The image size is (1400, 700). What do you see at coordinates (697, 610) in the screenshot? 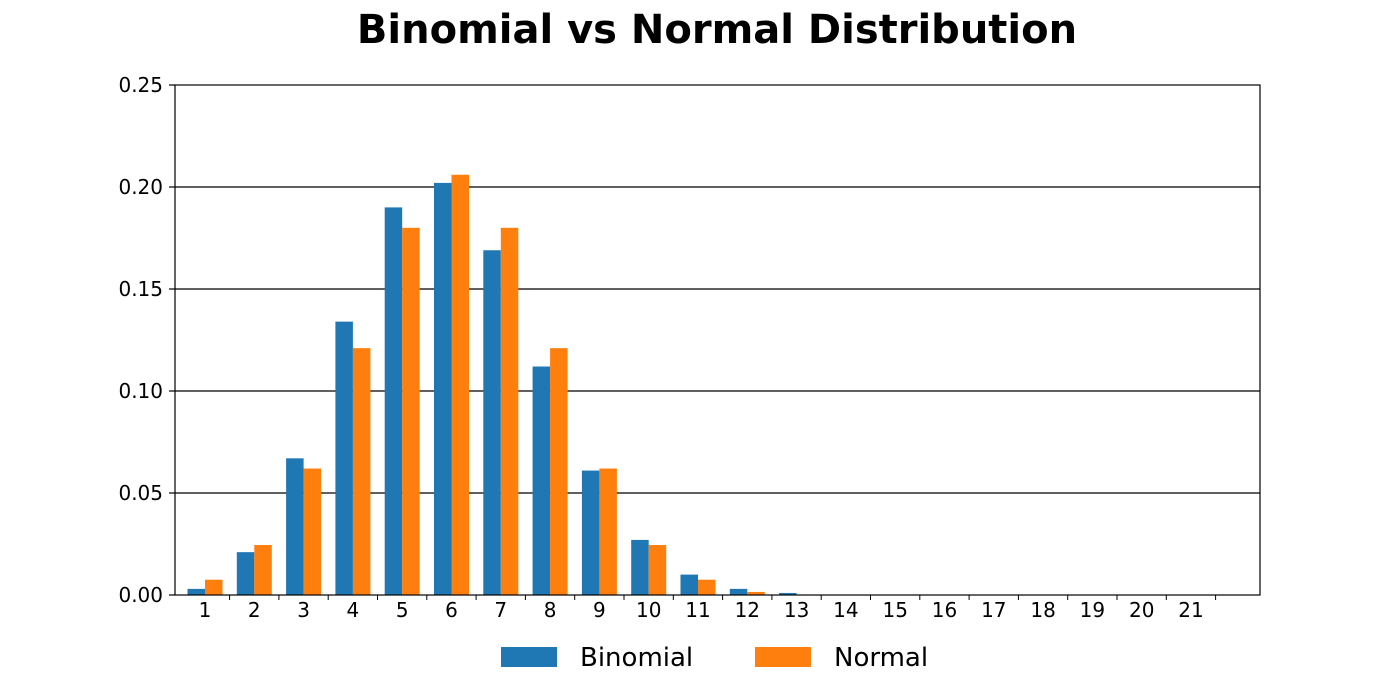
I see `x-tick-label: 11` at bounding box center [697, 610].